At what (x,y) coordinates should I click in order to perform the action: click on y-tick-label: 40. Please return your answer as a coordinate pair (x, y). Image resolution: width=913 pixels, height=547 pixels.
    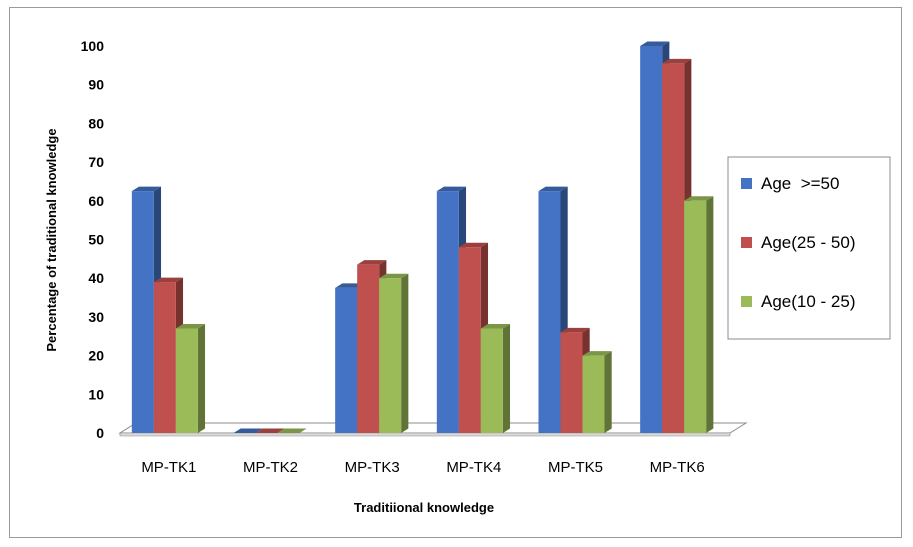
    Looking at the image, I should click on (96, 278).